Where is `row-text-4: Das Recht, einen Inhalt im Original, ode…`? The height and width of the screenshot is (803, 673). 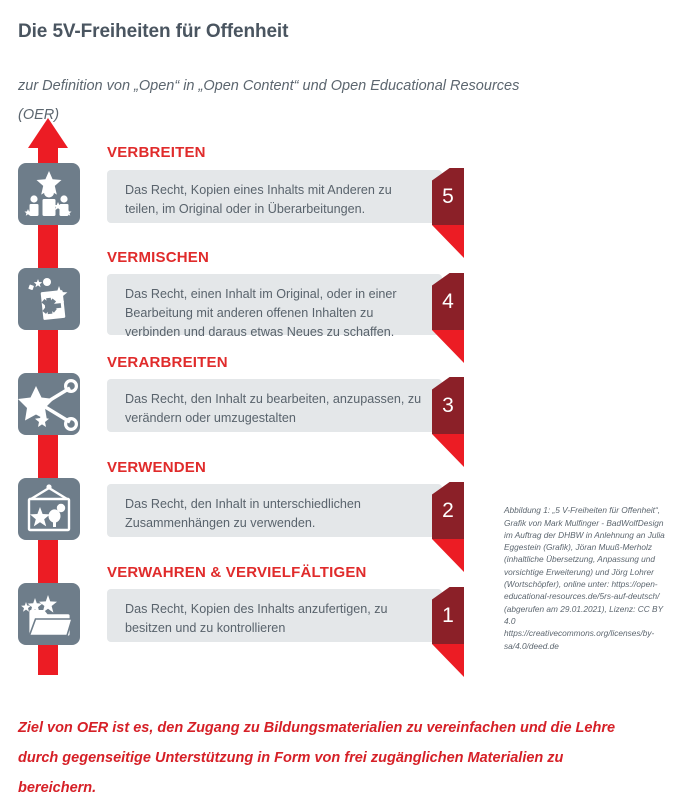
row-text-4: Das Recht, einen Inhalt im Original, ode… is located at coordinates (261, 313).